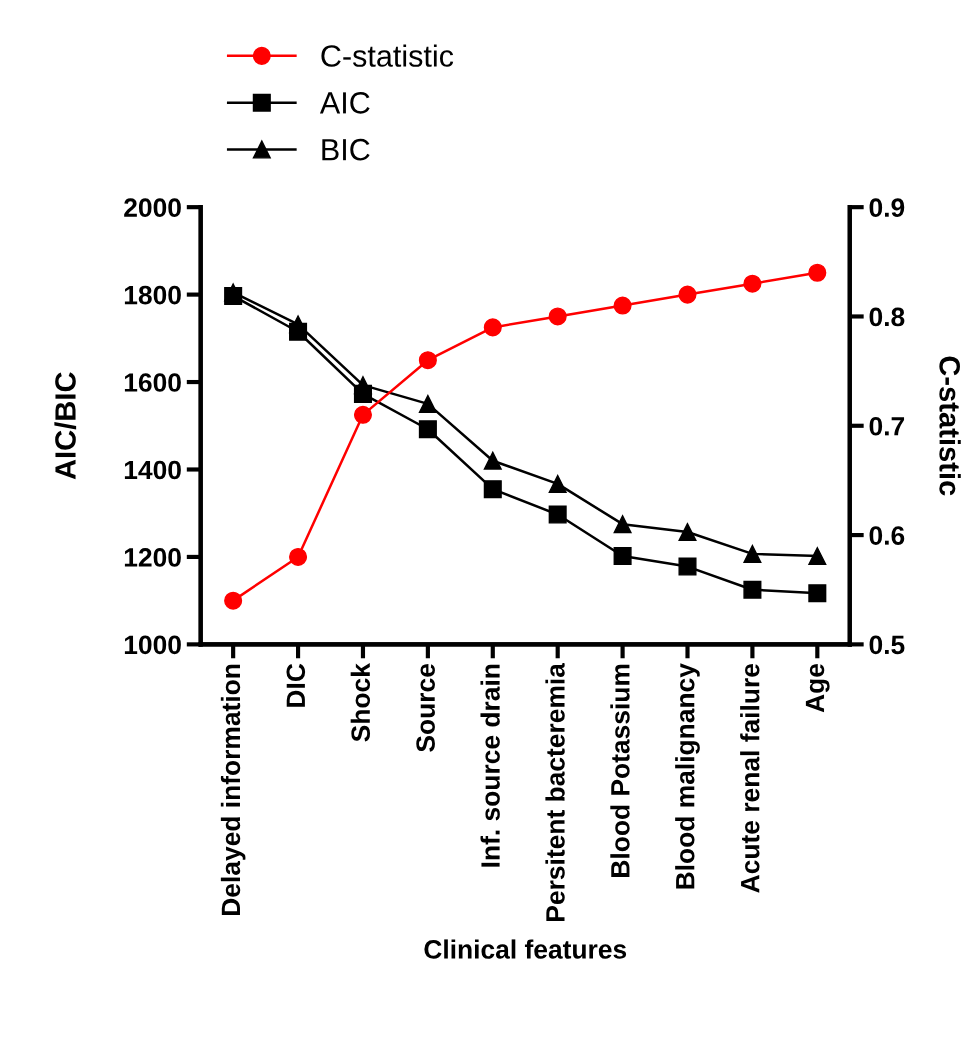 The width and height of the screenshot is (979, 1041). I want to click on x-axis-title: Clinical features, so click(525, 949).